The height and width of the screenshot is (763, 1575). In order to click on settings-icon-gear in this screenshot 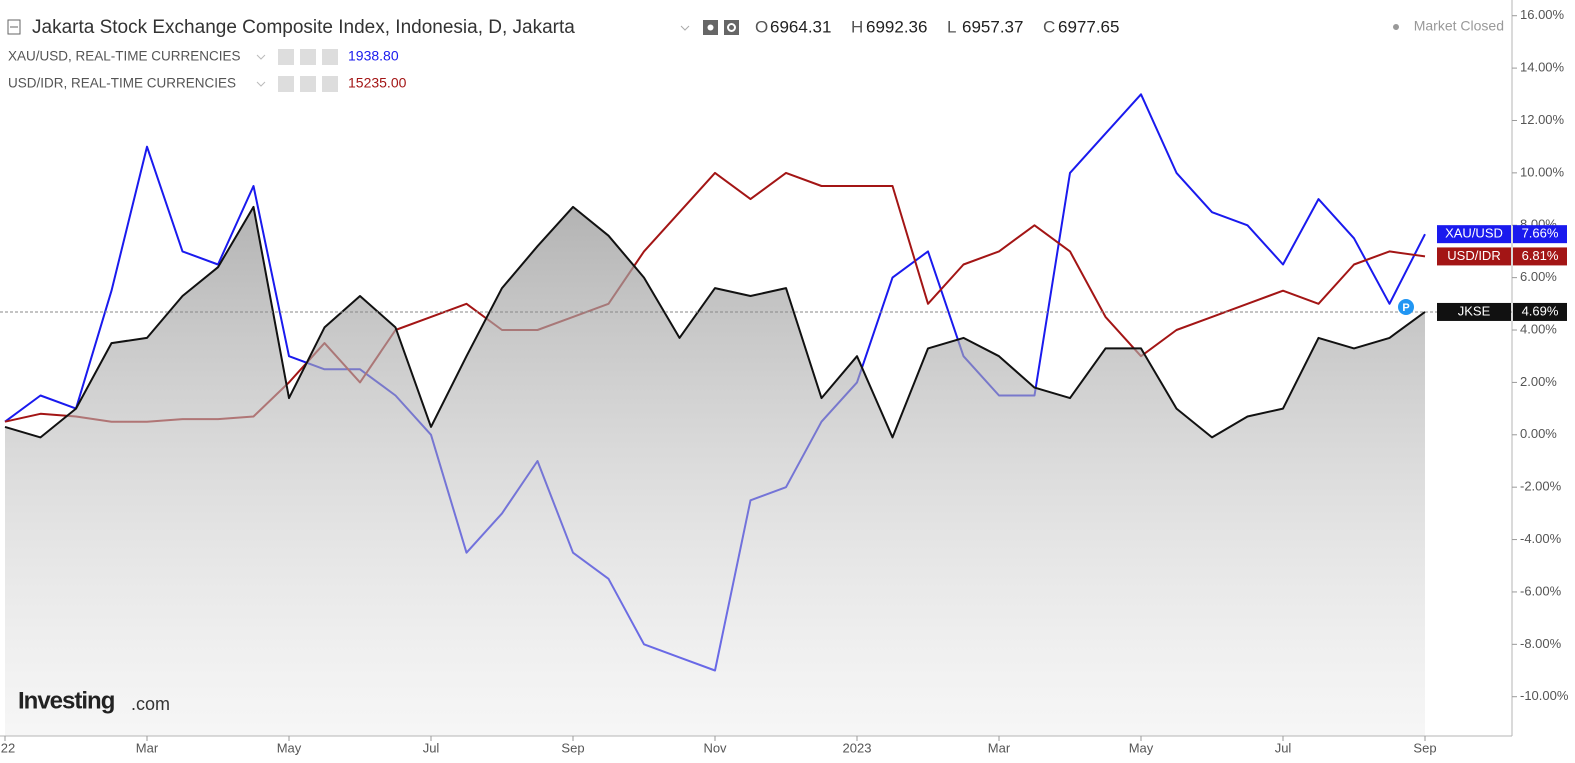, I will do `click(731, 27)`.